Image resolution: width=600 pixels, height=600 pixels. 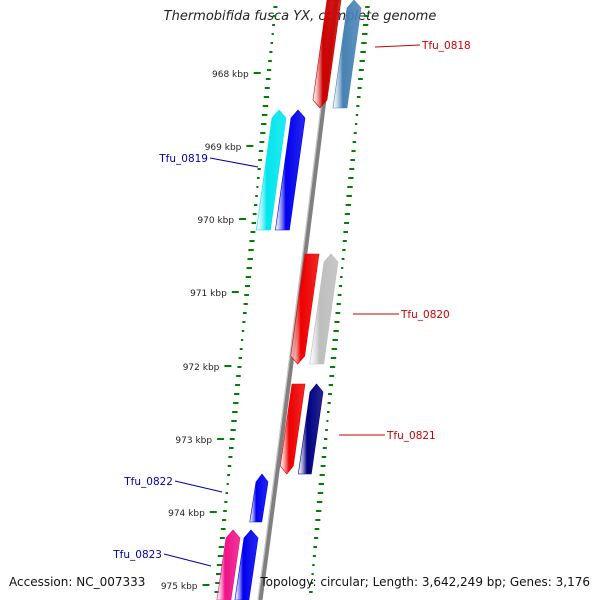 What do you see at coordinates (411, 436) in the screenshot?
I see `gene-label: Tfu_0821` at bounding box center [411, 436].